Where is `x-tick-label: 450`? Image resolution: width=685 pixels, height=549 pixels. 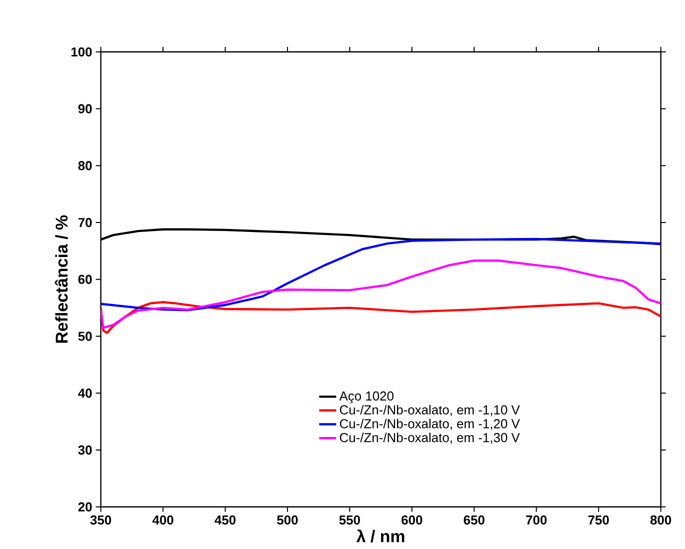
x-tick-label: 450 is located at coordinates (225, 520).